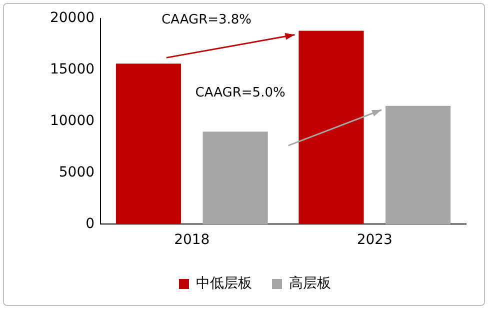 The image size is (488, 309). What do you see at coordinates (72, 18) in the screenshot?
I see `y-tick-label: 20000` at bounding box center [72, 18].